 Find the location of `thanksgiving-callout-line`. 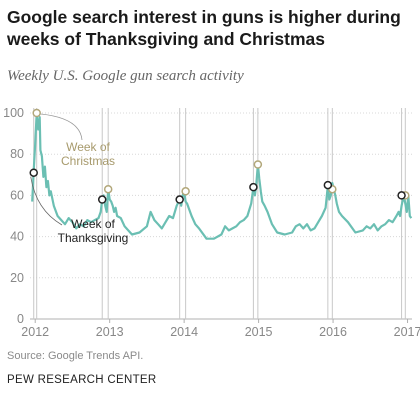

thanksgiving-callout-line is located at coordinates (46, 201).